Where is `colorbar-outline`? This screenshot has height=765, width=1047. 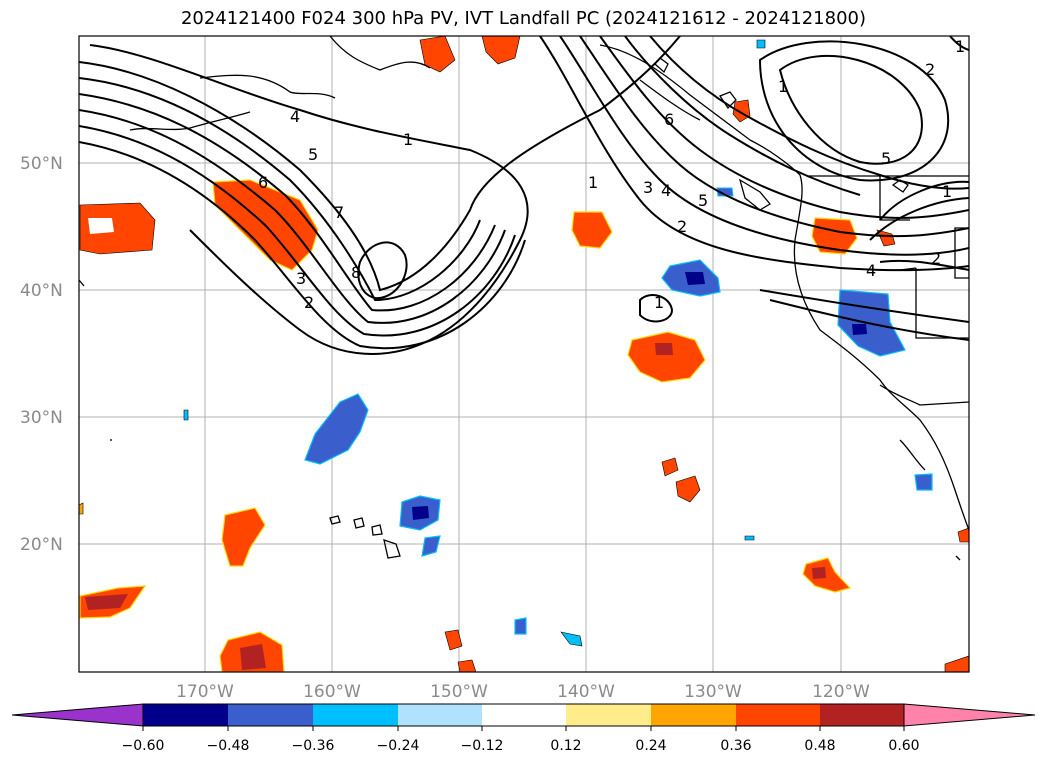
colorbar-outline is located at coordinates (523, 715).